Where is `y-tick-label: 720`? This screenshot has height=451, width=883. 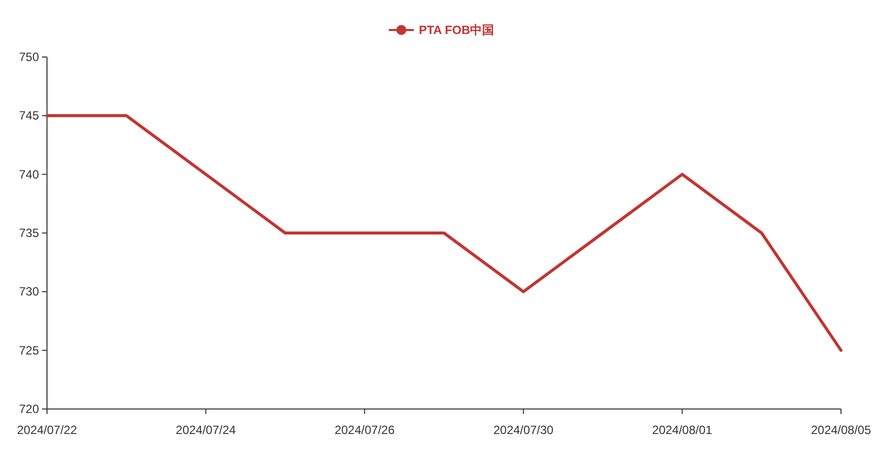
y-tick-label: 720 is located at coordinates (29, 409).